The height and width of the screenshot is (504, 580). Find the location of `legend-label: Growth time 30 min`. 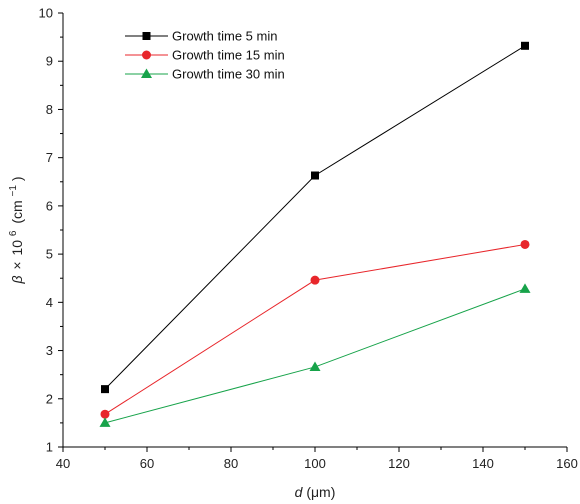

legend-label: Growth time 30 min is located at coordinates (228, 74).